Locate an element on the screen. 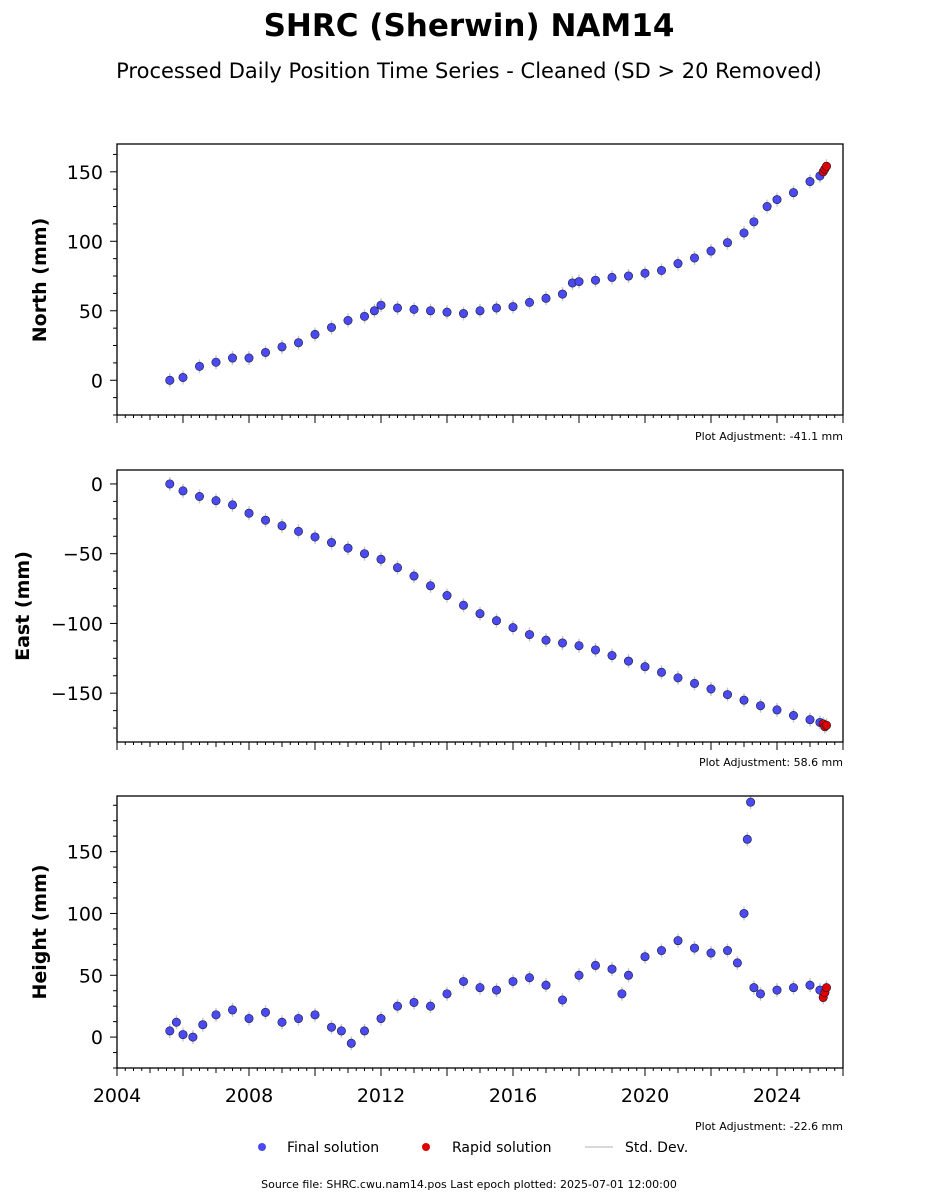 The width and height of the screenshot is (937, 1200). y-axis-label: East (mm) is located at coordinates (23, 606).